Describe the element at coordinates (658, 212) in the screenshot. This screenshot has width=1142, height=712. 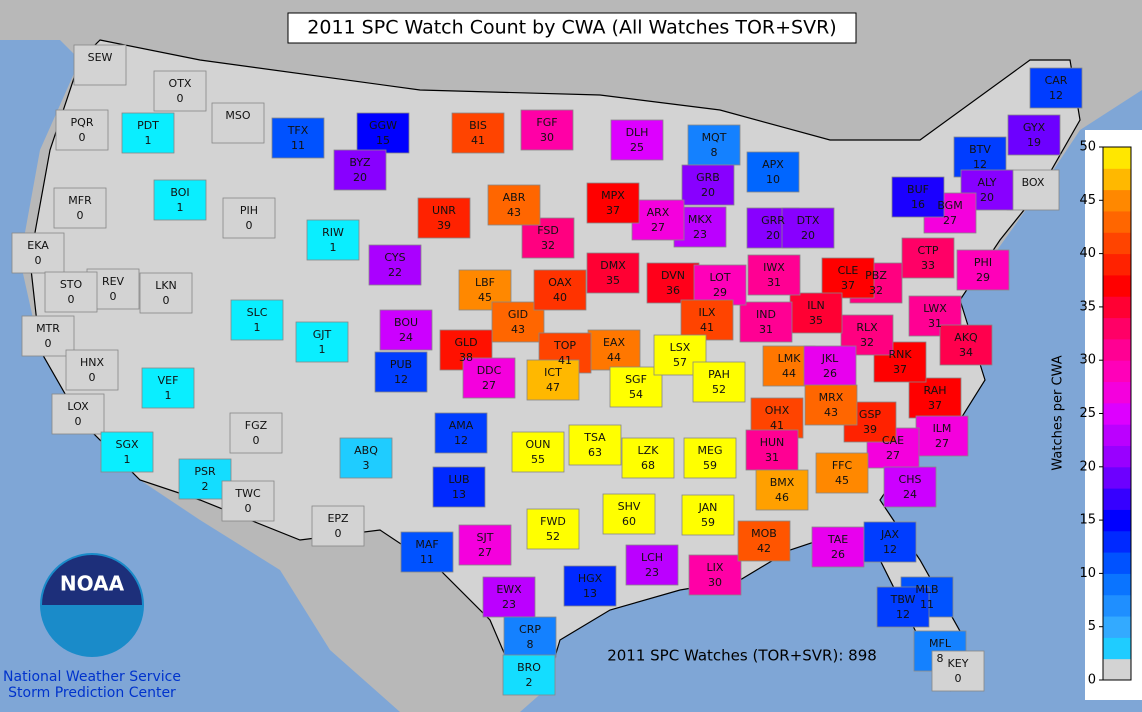
I see `cwa-id: ARX` at that location.